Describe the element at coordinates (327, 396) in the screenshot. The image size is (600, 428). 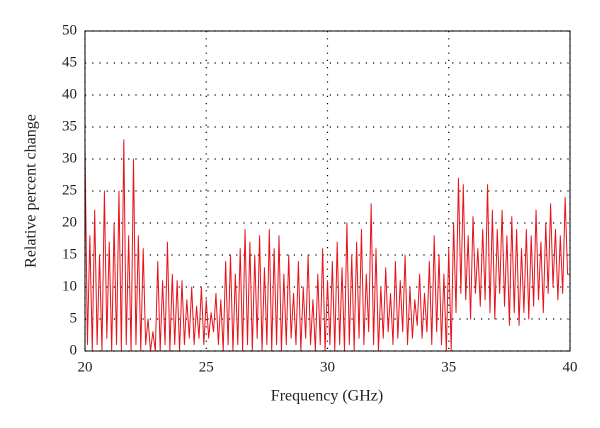
I see `x-axis-title: Frequency (GHz)` at that location.